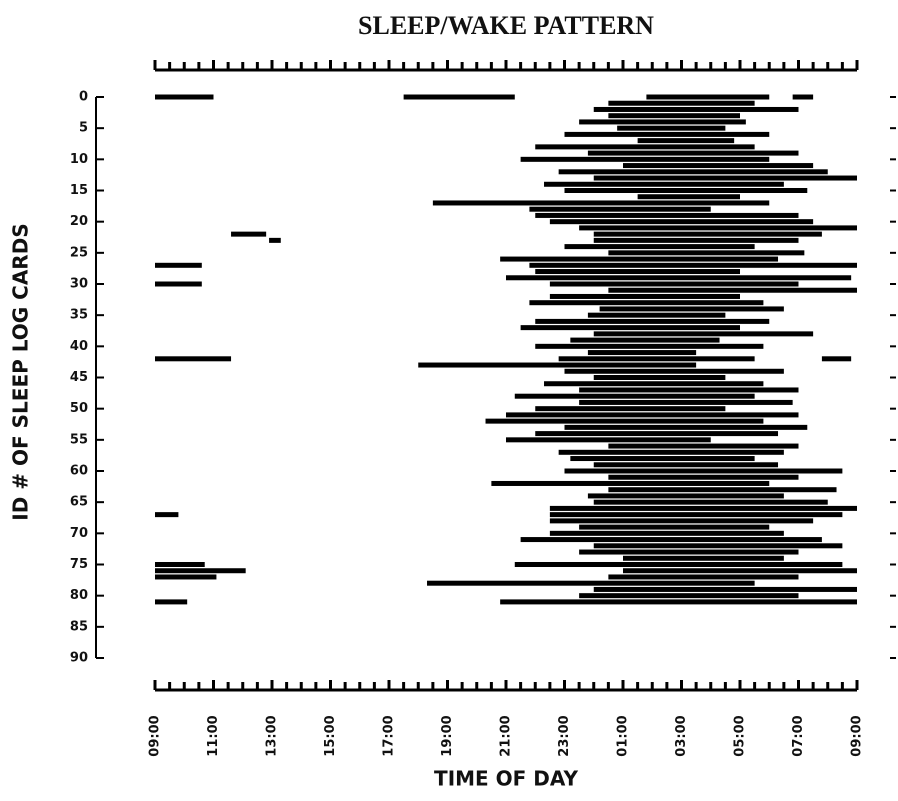 The image size is (898, 801). Describe the element at coordinates (506, 25) in the screenshot. I see `chart-title: SLEEP/WAKE PATTERN` at that location.